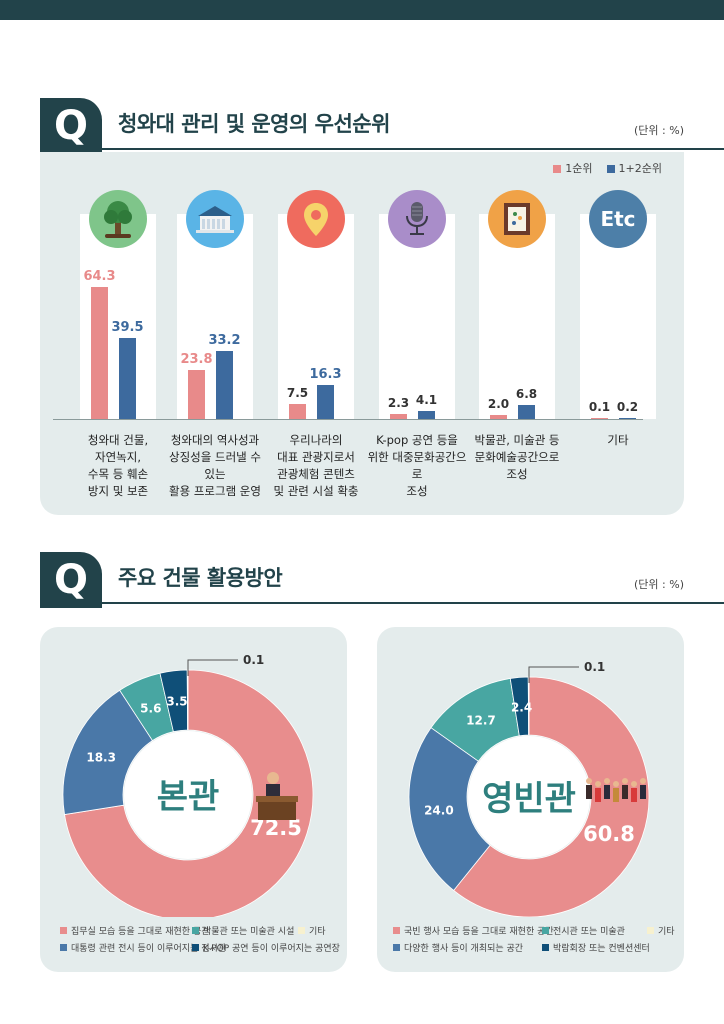 This screenshot has width=724, height=1024. I want to click on legend-item: 다양한 행사 등이 개최되는 공간, so click(458, 947).